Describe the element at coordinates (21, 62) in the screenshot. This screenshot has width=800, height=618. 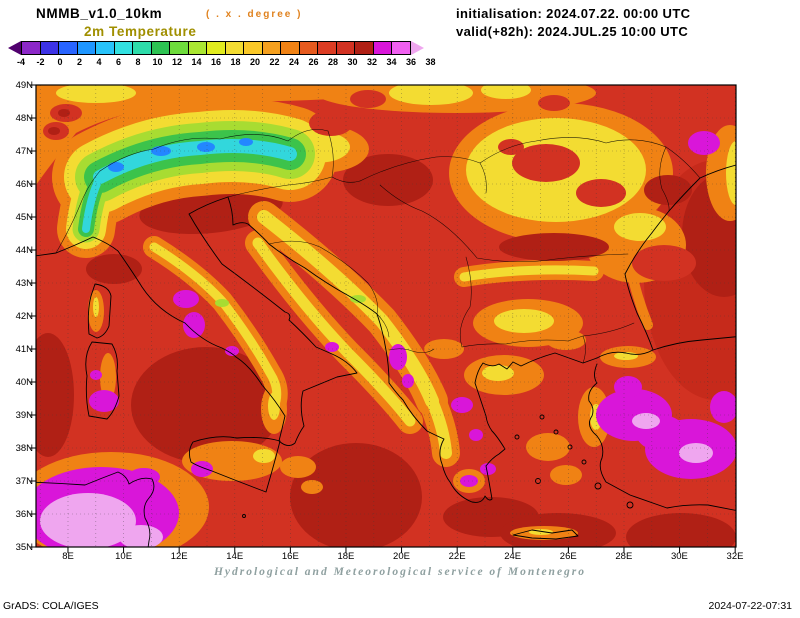
I see `colorbar-tick-label: -4` at that location.